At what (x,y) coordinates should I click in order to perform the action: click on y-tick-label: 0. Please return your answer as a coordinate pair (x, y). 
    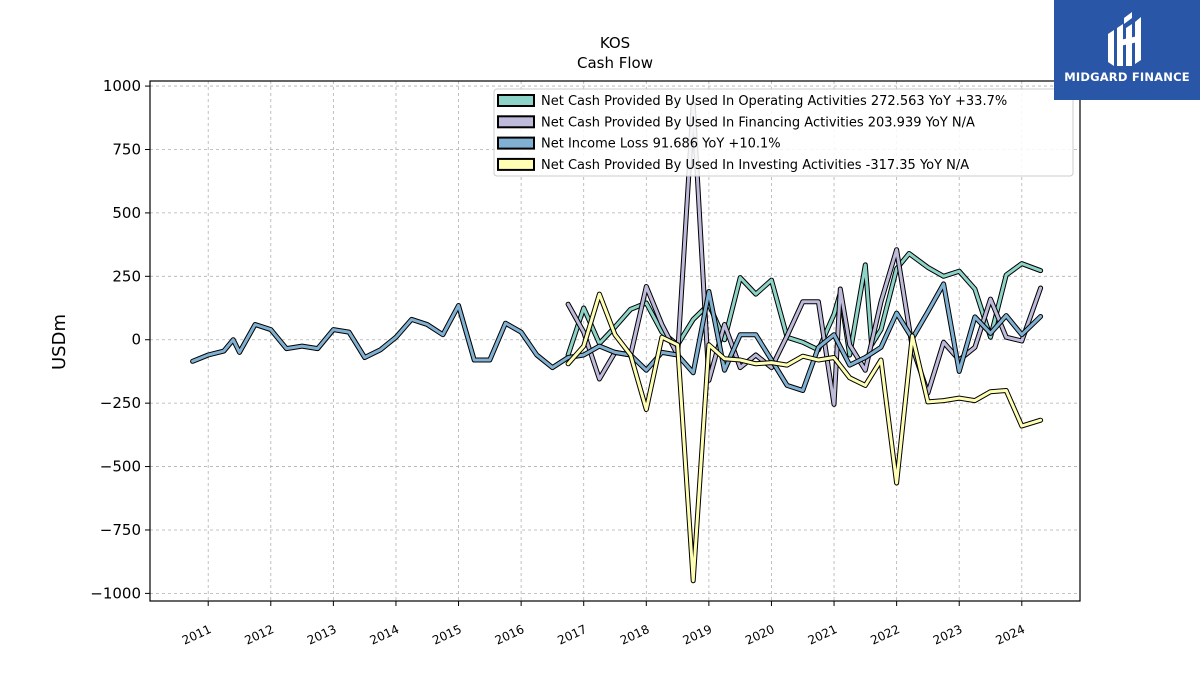
    Looking at the image, I should click on (136, 340).